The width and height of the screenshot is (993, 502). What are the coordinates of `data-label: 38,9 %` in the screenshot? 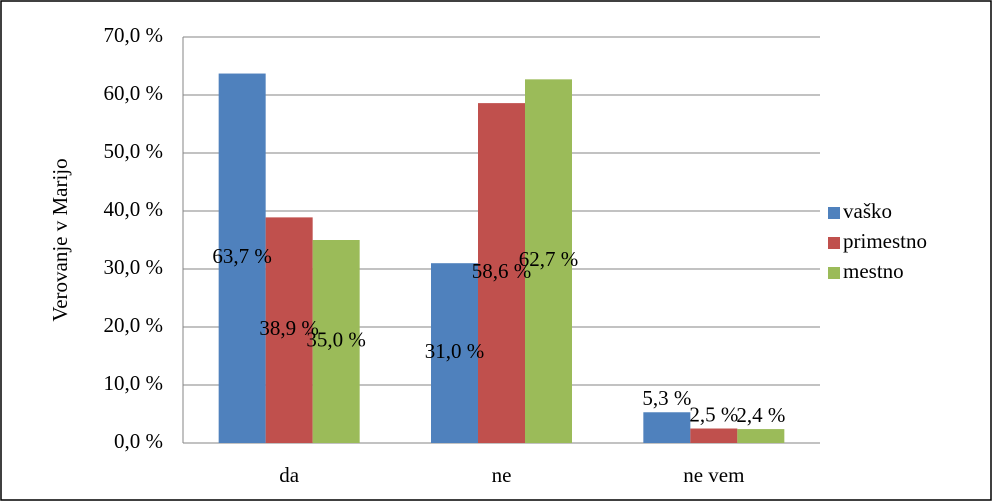 It's located at (289, 328).